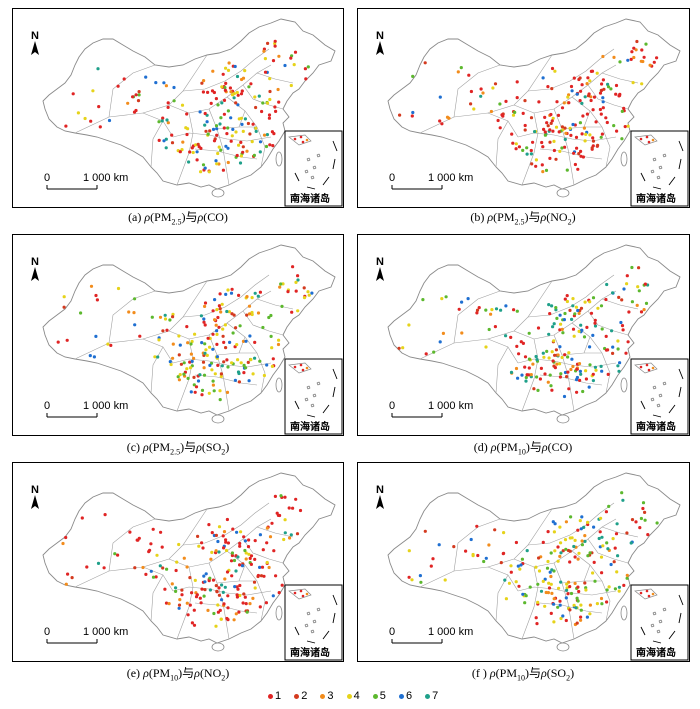 The height and width of the screenshot is (709, 700). I want to click on map-panel-a: N 0 1 000 km 南海诸岛, so click(178, 108).